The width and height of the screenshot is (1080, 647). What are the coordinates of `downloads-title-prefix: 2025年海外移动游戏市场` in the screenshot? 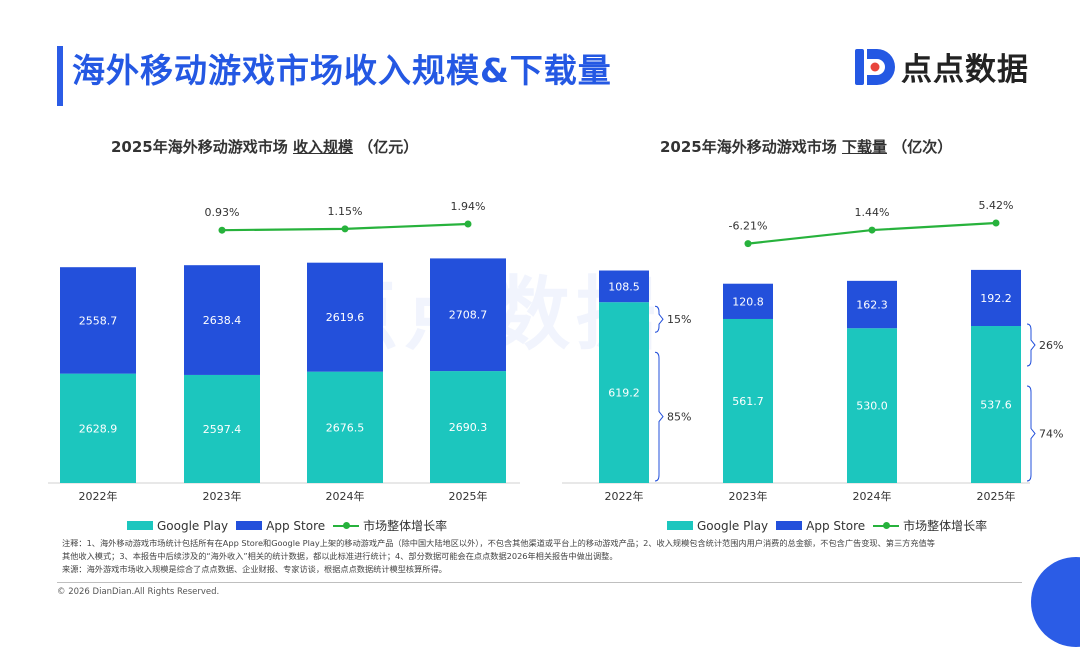 It's located at (751, 147).